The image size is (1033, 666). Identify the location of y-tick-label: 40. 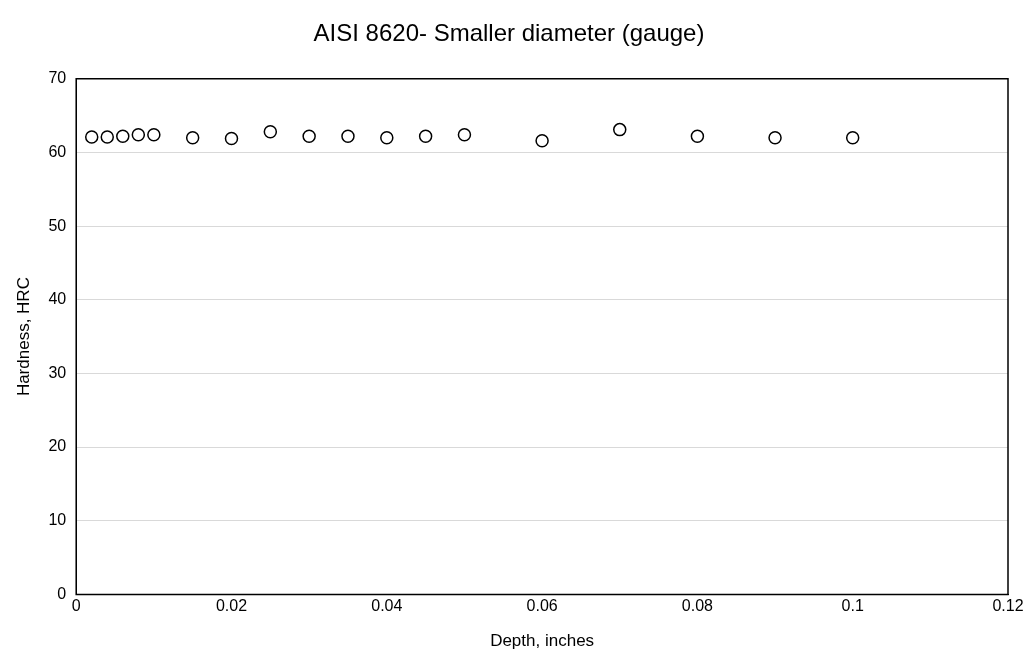
(57, 299).